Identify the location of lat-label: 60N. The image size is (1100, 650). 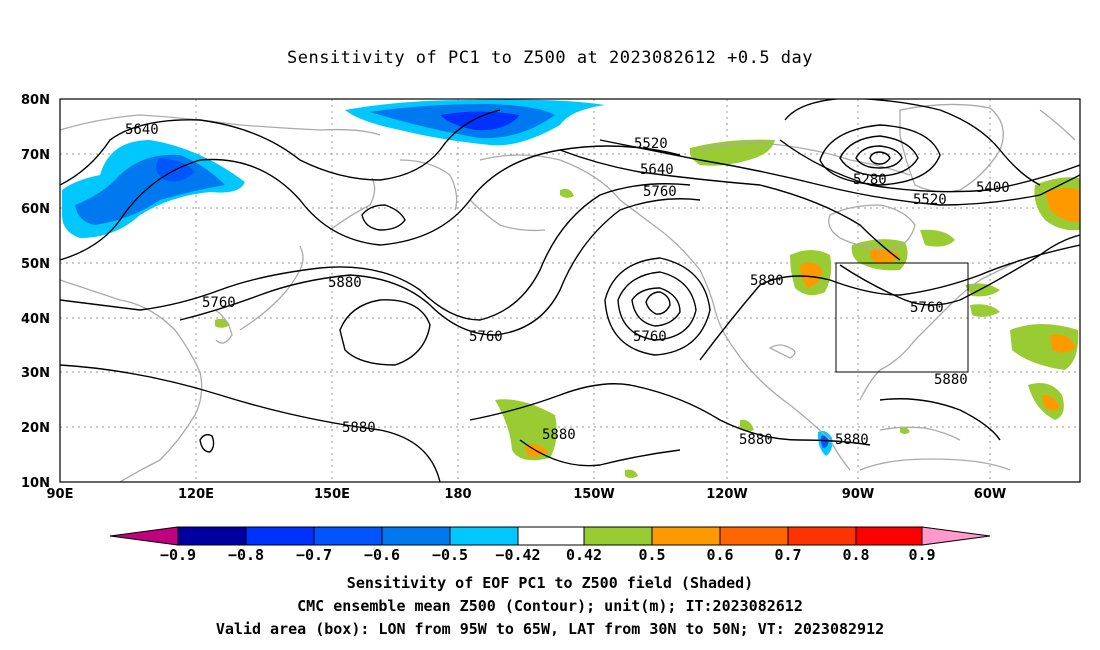
(35, 209).